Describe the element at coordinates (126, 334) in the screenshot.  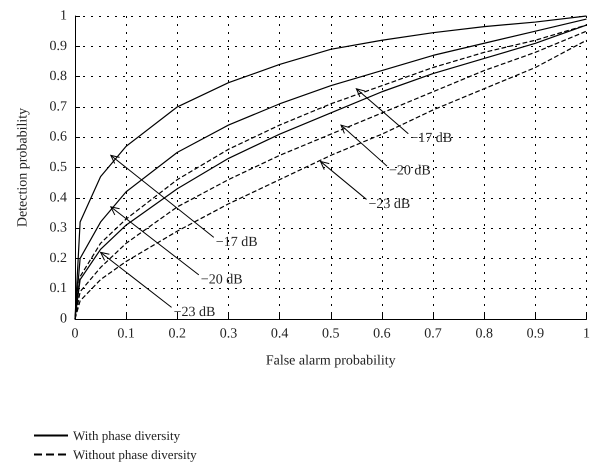
I see `x-tick-label: 0.1` at that location.